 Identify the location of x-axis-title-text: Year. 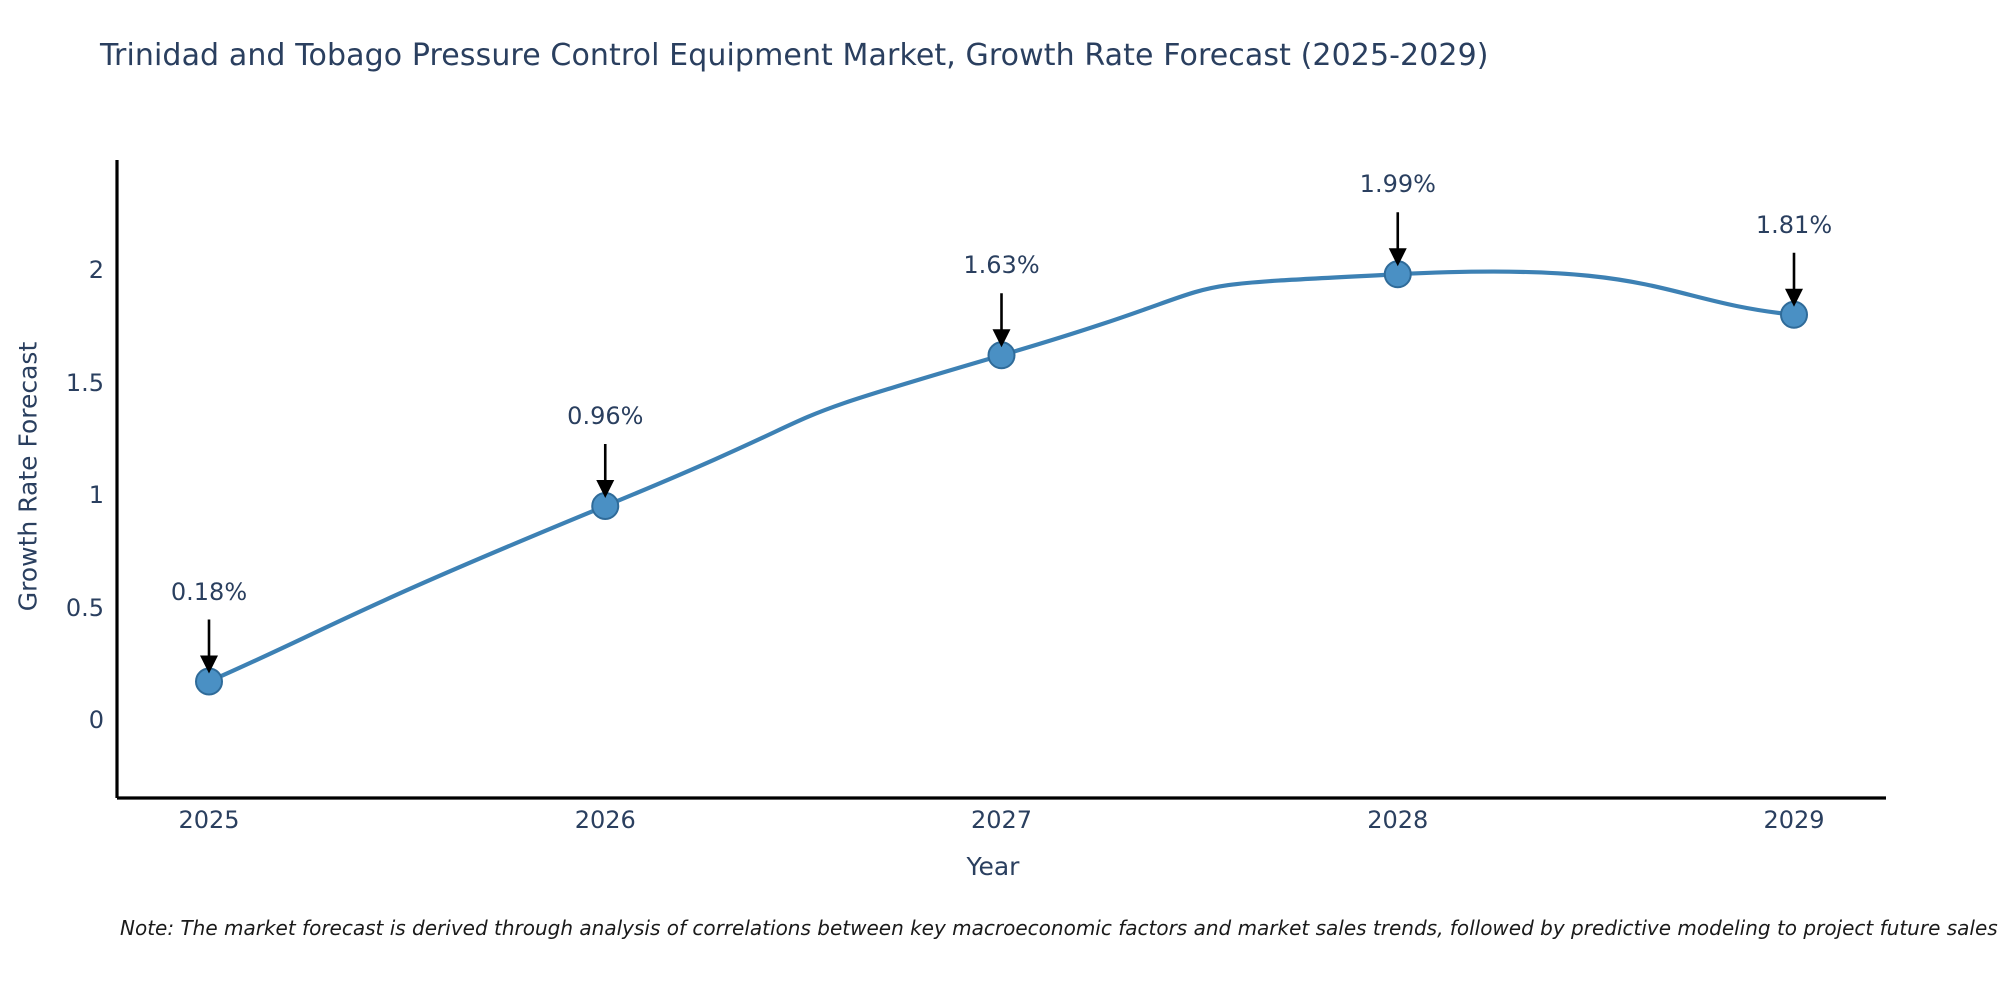
(993, 866).